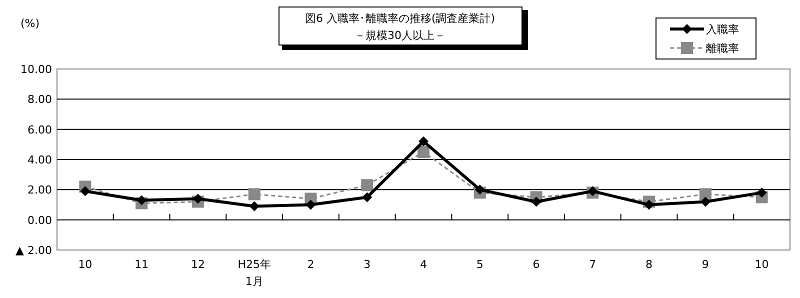  Describe the element at coordinates (40, 160) in the screenshot. I see `y-tick-label: 4.00` at that location.